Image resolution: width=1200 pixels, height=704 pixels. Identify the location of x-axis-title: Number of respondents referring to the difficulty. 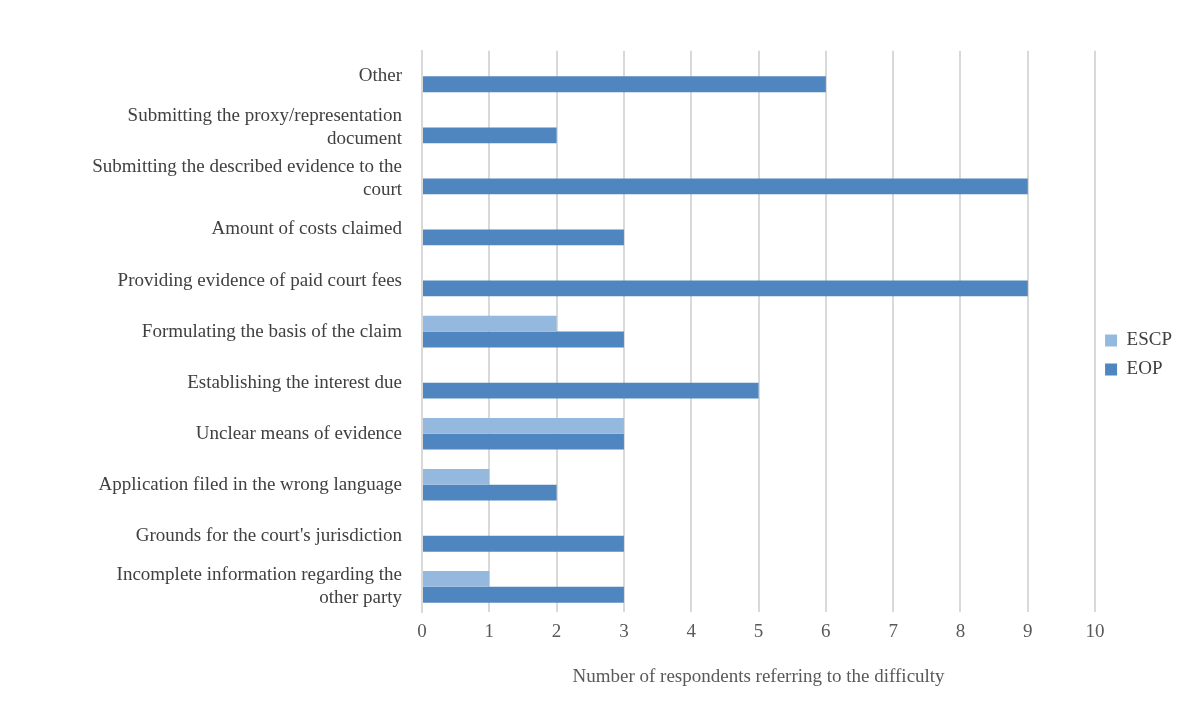
(759, 675).